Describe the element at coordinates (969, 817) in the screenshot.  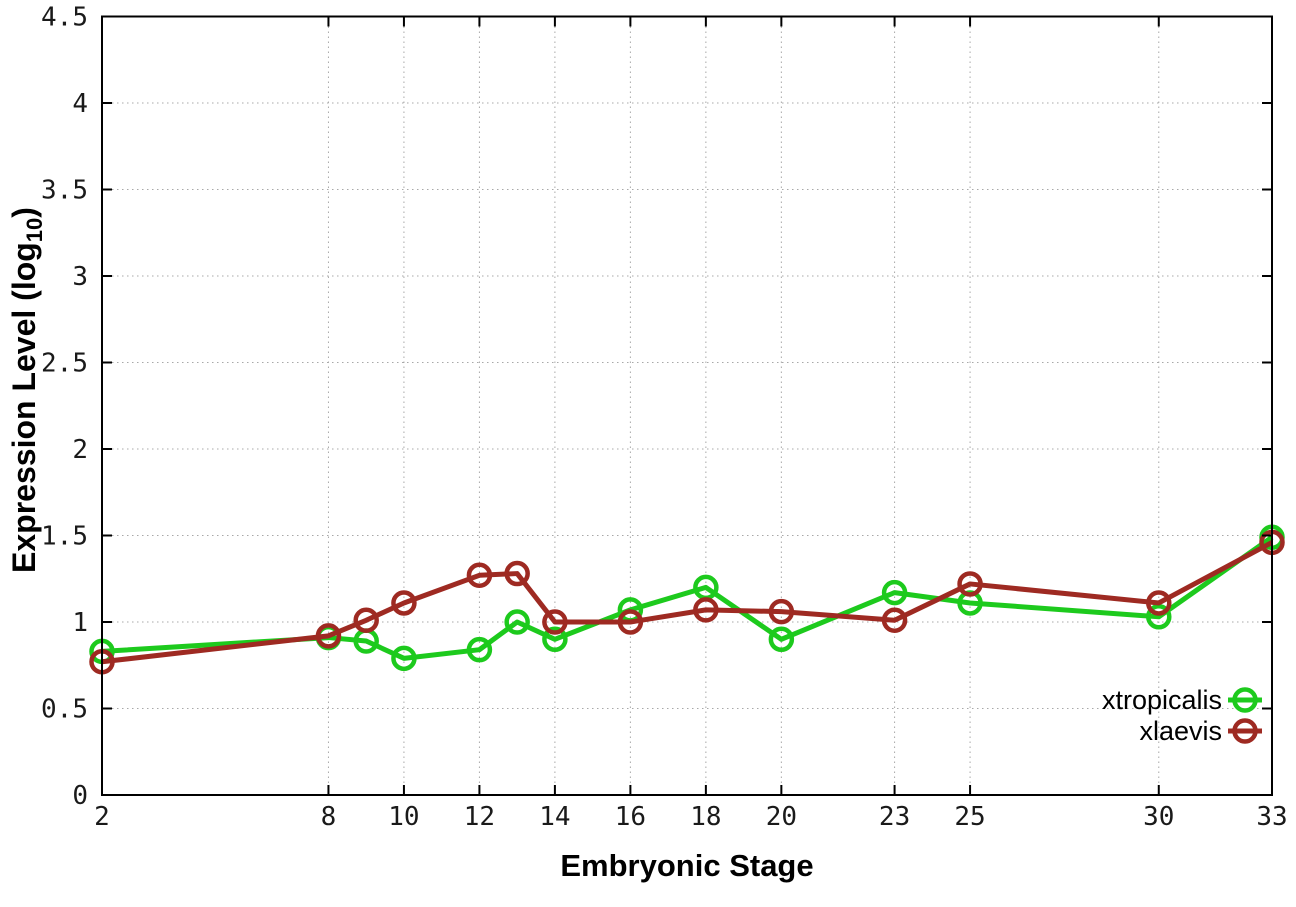
I see `x-tick-label: 25` at that location.